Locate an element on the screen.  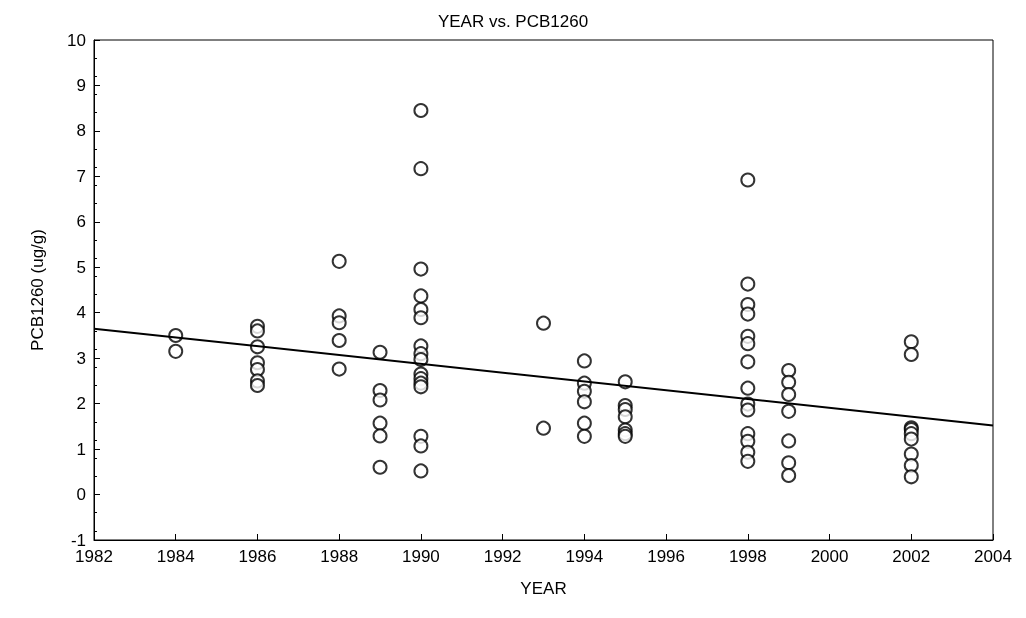
y-tick-label: 2 is located at coordinates (81, 404).